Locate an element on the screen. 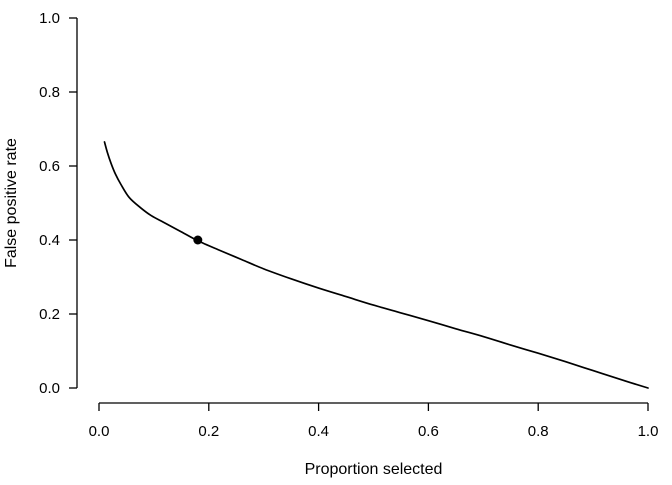 The width and height of the screenshot is (672, 485). data-point-marker is located at coordinates (198, 240).